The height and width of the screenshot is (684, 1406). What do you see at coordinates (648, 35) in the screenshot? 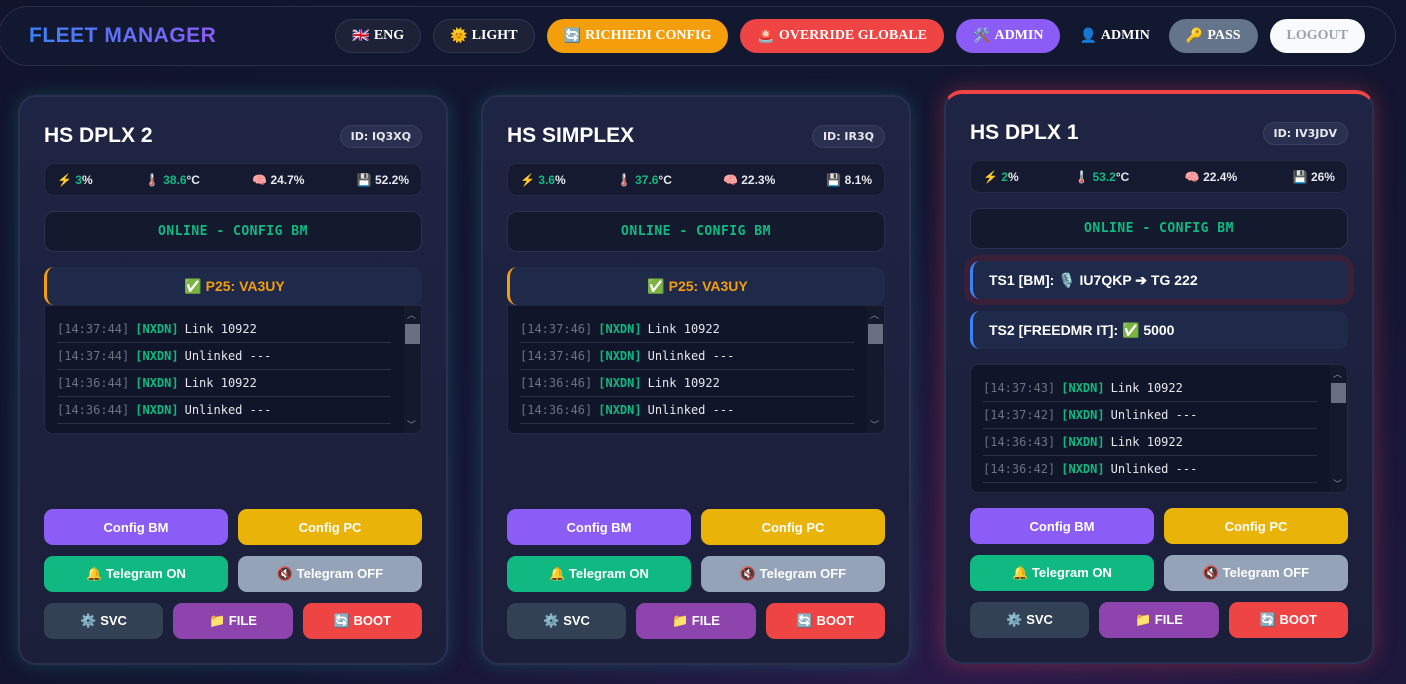
I see `request-config-label: RICHIEDI CONFIG` at bounding box center [648, 35].